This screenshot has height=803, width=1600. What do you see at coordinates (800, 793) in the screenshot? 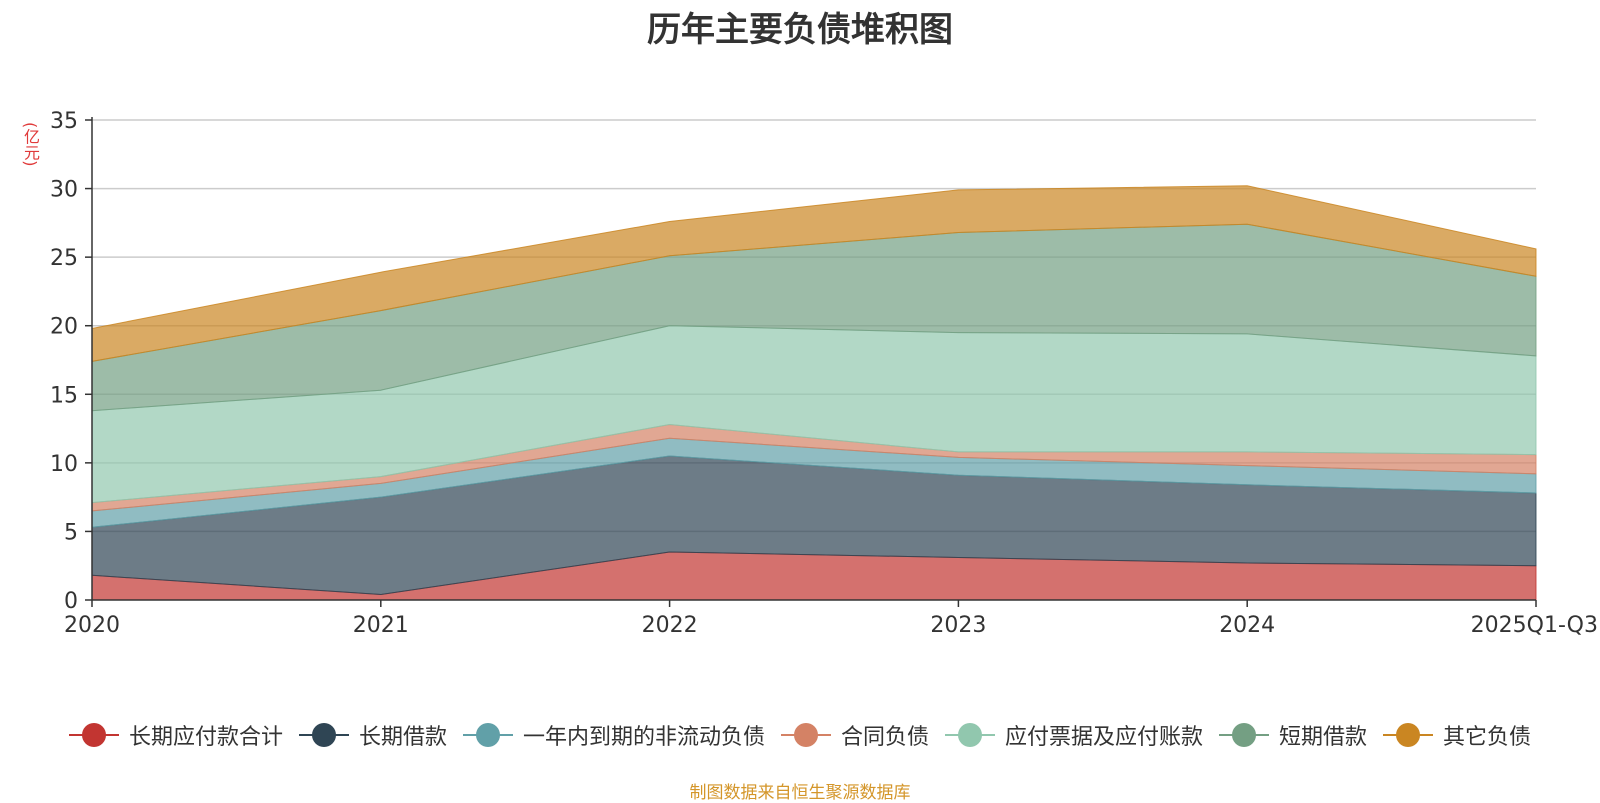
I see `source-note: 制图数据来自恒生聚源数据库` at bounding box center [800, 793].